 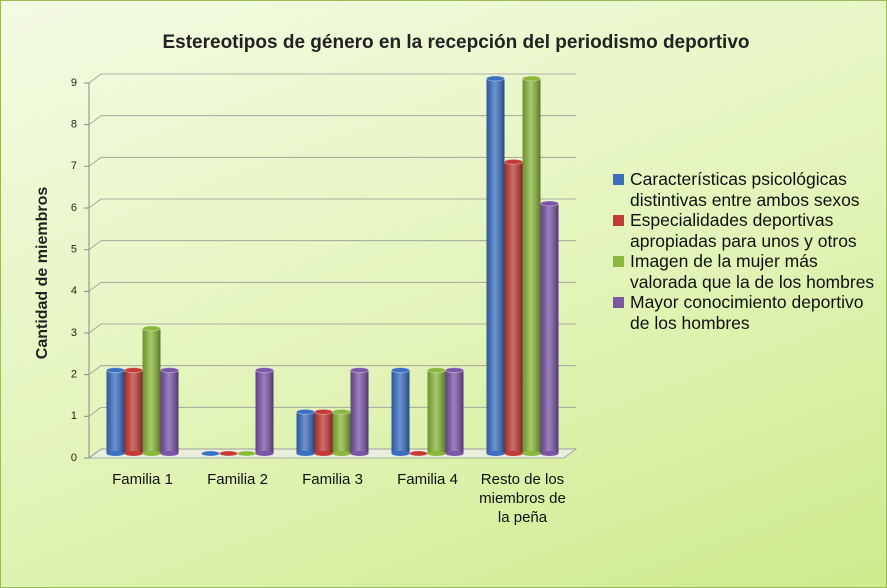 What do you see at coordinates (237, 479) in the screenshot?
I see `x-tick-label: Familia 2` at bounding box center [237, 479].